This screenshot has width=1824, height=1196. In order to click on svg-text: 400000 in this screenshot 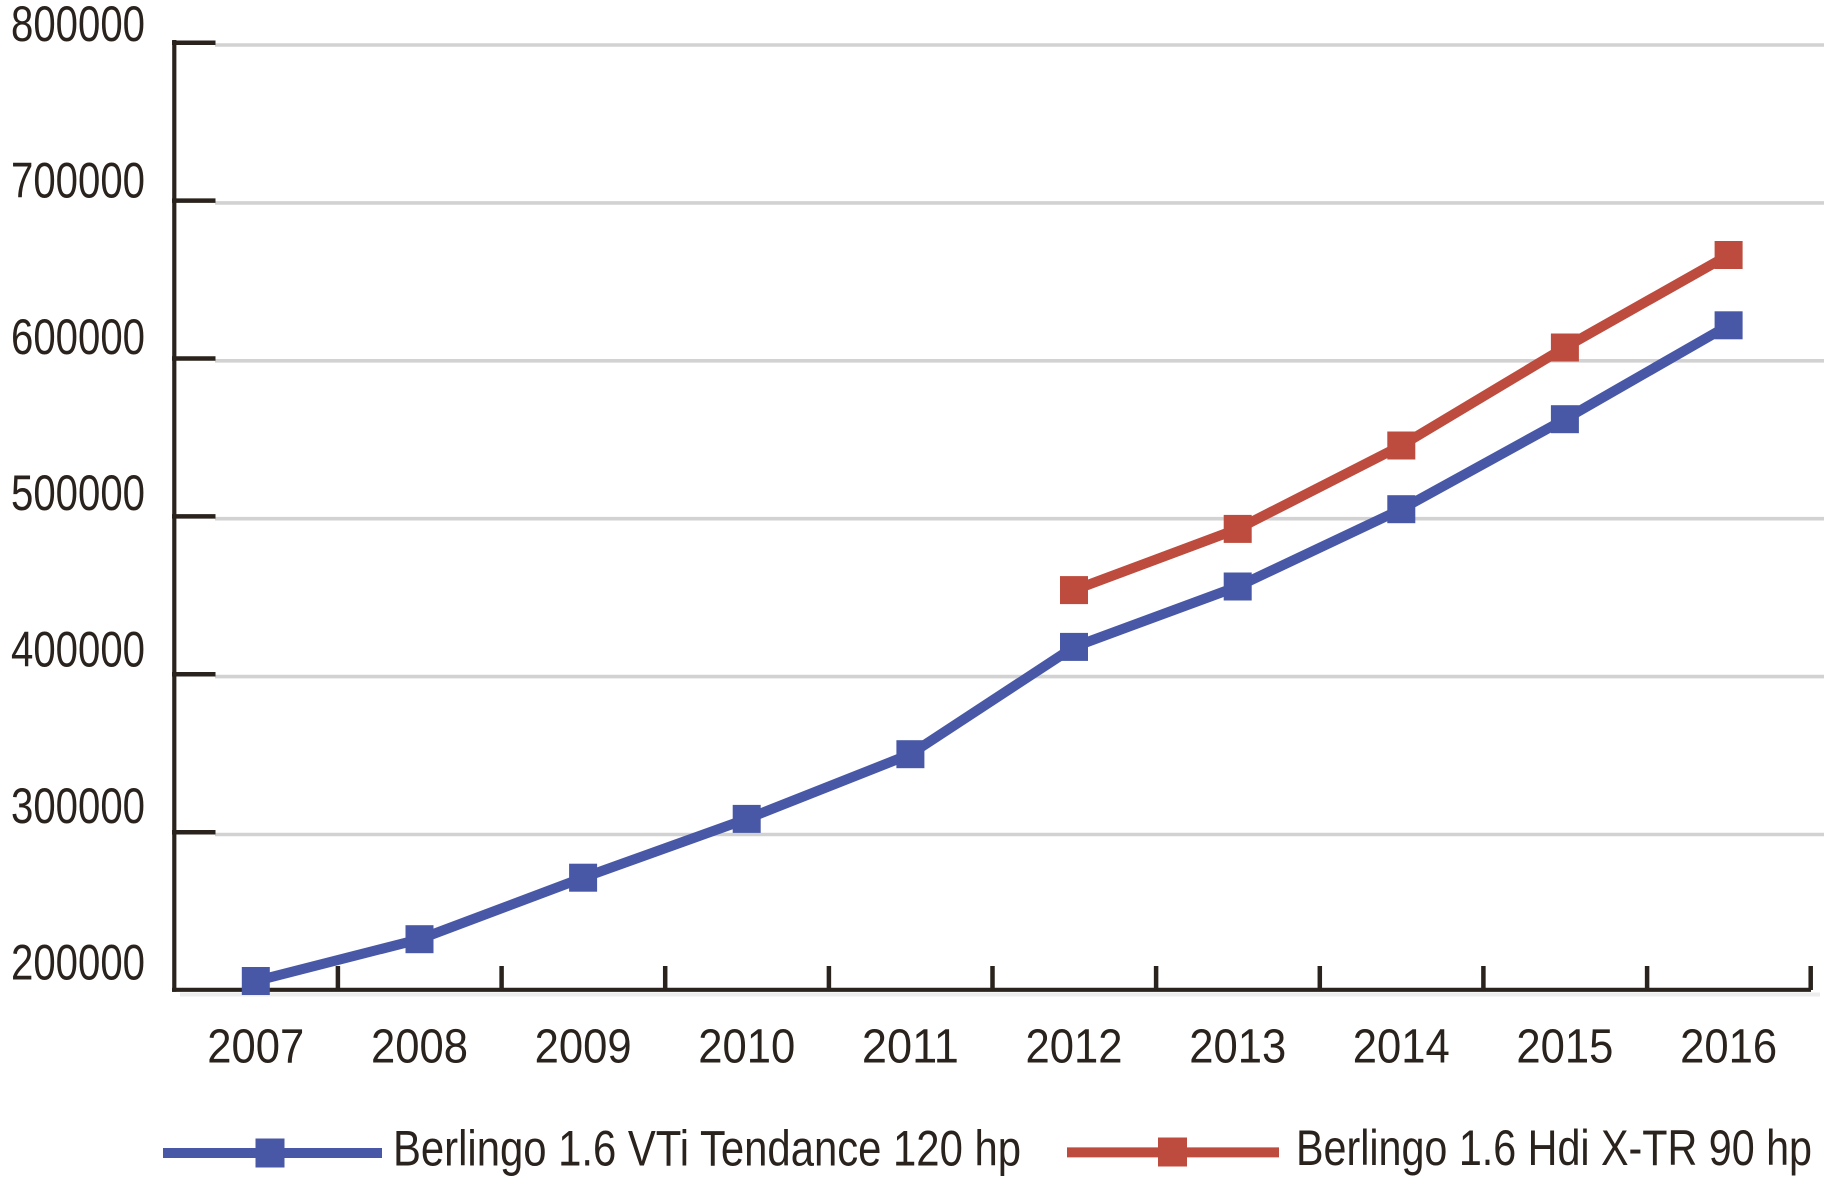, I will do `click(78, 650)`.